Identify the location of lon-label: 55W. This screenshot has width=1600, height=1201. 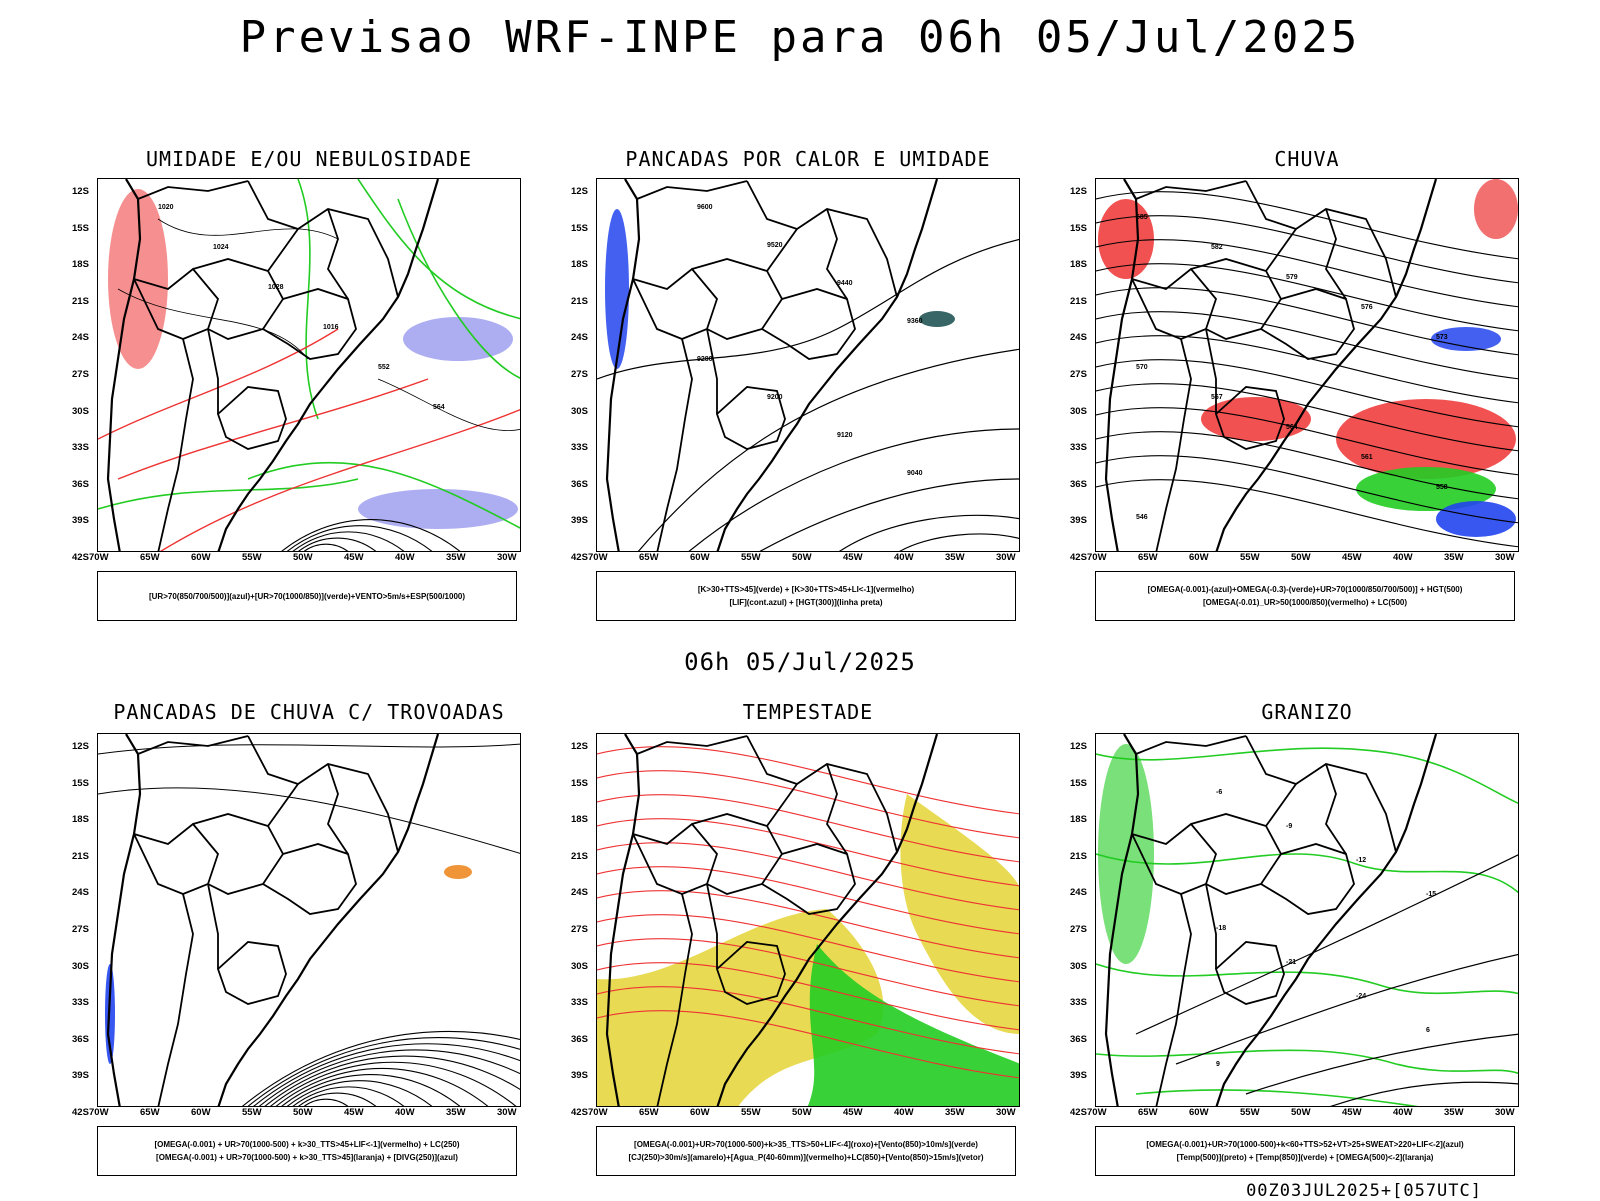
(1250, 1112).